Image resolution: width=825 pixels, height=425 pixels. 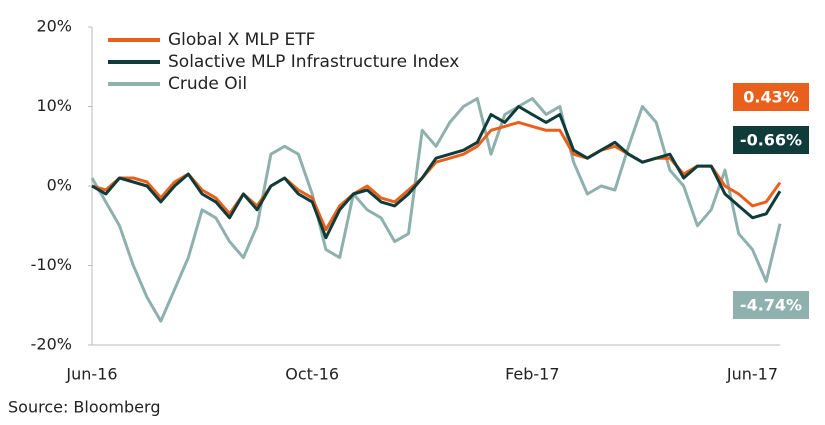 I want to click on end-label: -0.66%, so click(x=771, y=140).